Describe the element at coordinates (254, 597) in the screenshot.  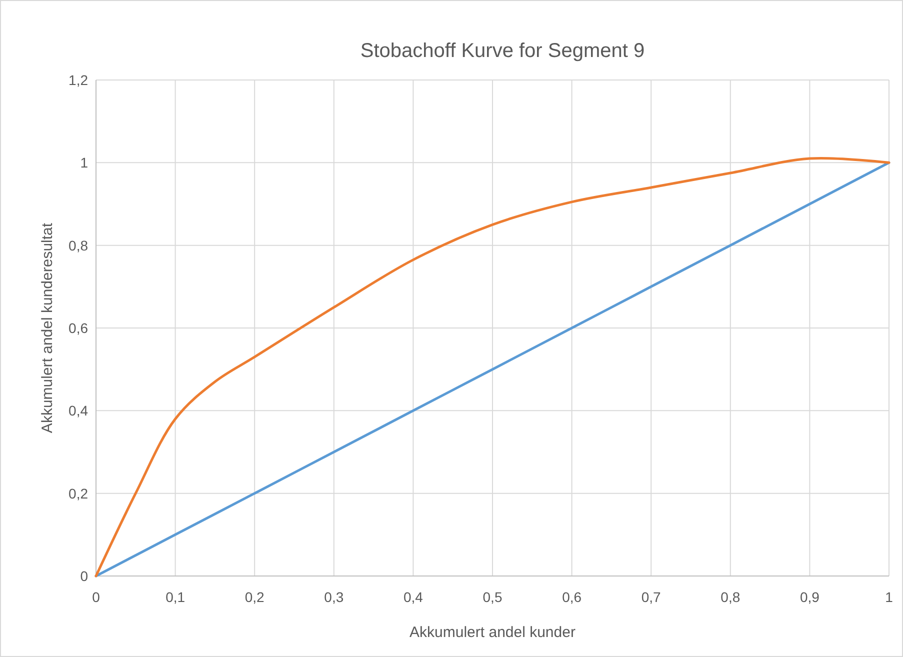
I see `x-tick-label: 0,2` at that location.